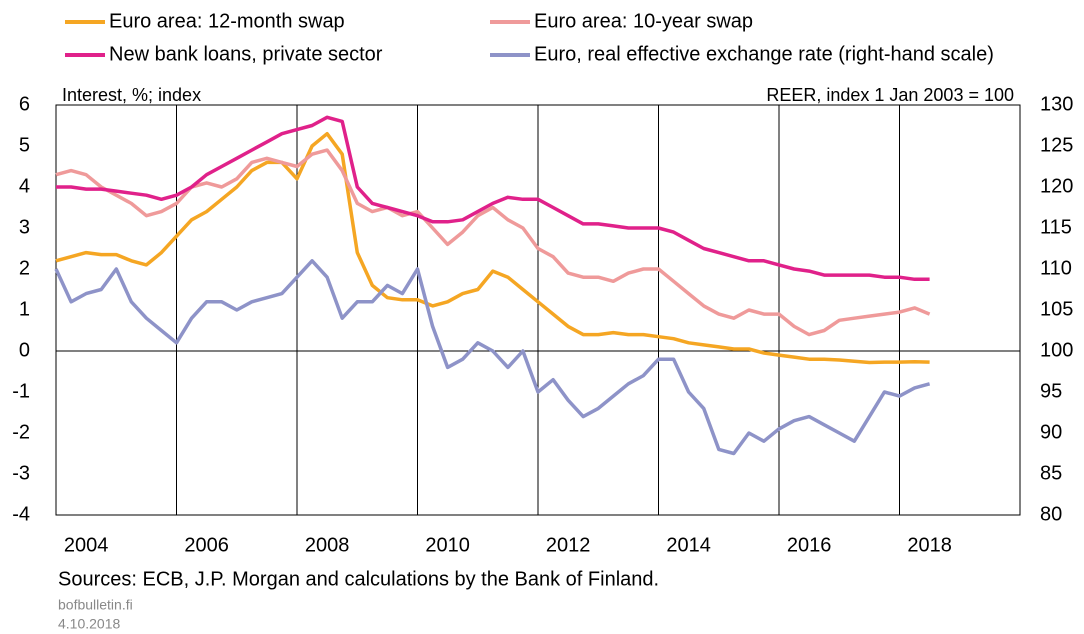 Image resolution: width=1084 pixels, height=634 pixels. Describe the element at coordinates (24, 350) in the screenshot. I see `y-tick-label: 0` at that location.